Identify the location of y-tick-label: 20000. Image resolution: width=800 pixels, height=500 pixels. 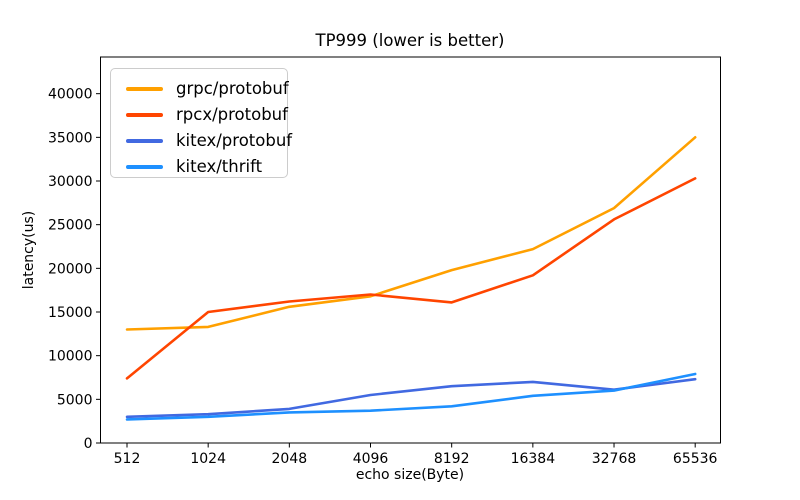
(70, 269).